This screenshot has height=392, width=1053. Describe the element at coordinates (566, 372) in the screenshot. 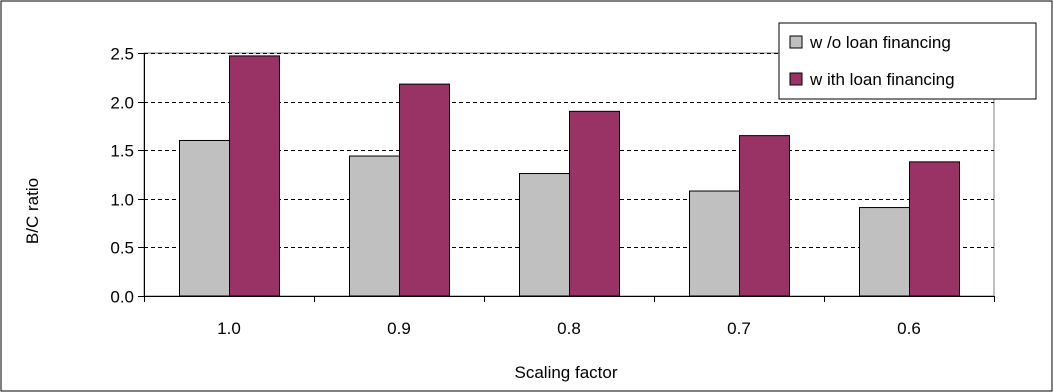

I see `x-axis-title: Scaling factor` at that location.